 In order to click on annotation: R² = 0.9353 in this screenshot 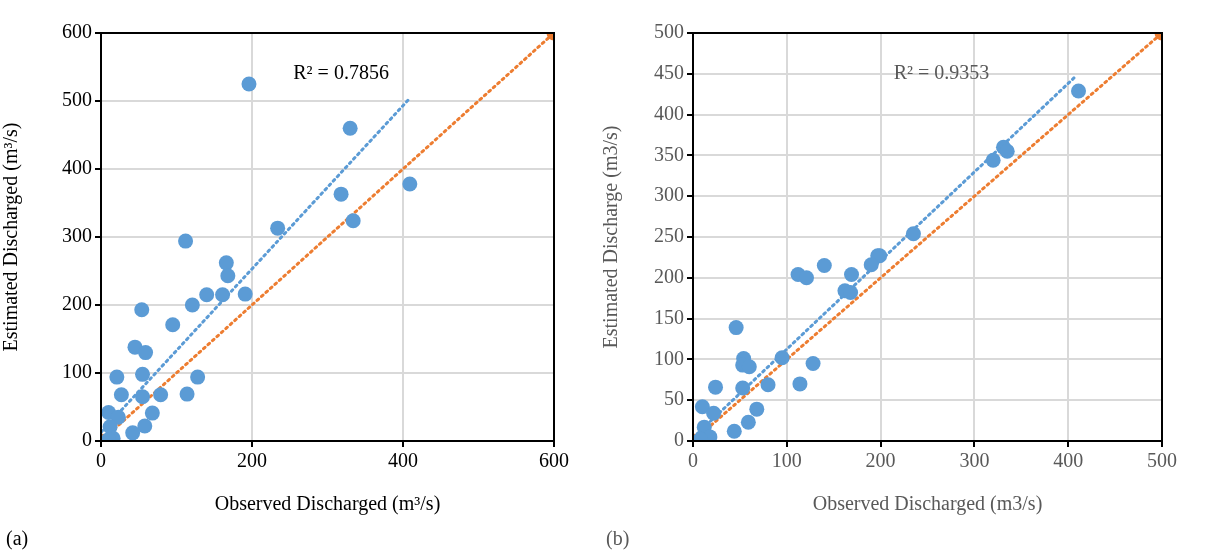, I will do `click(941, 72)`.